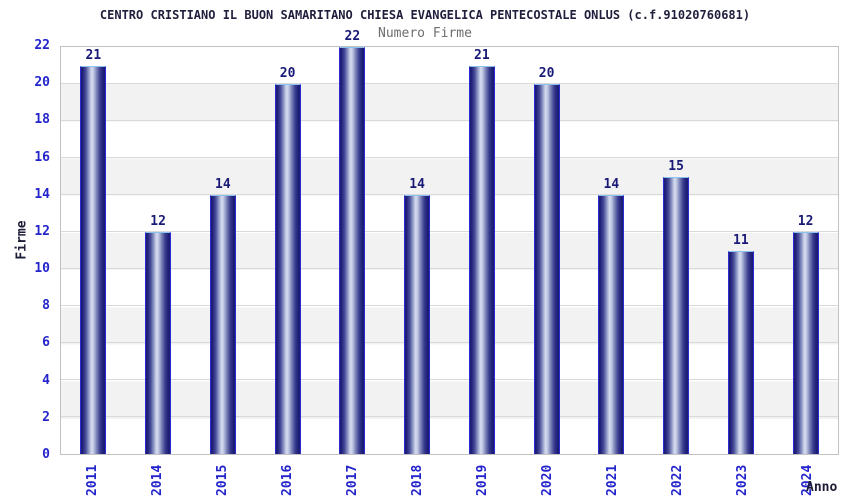  I want to click on x-tick-label: 2020, so click(547, 480).